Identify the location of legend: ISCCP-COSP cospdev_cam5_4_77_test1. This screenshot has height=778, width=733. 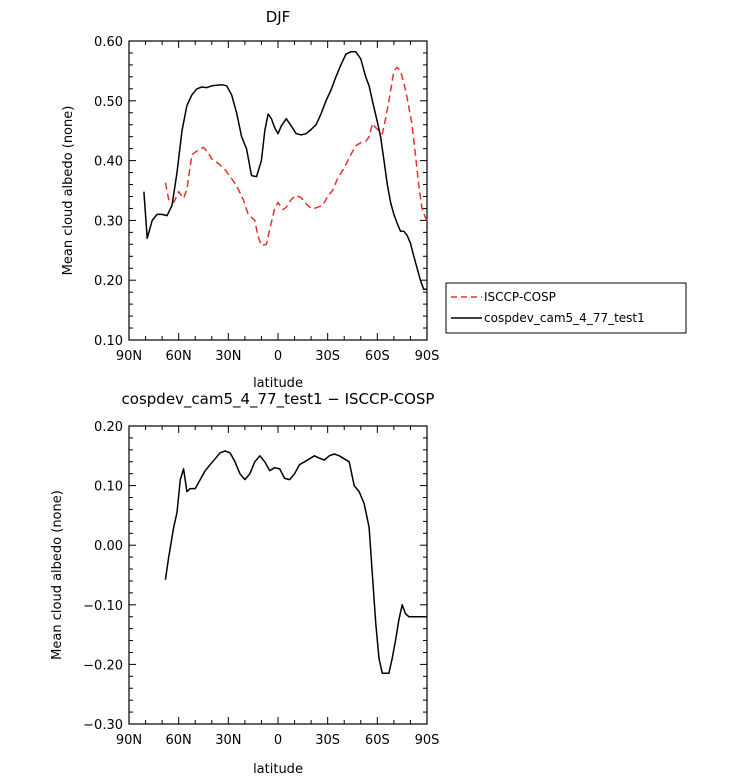
(566, 308).